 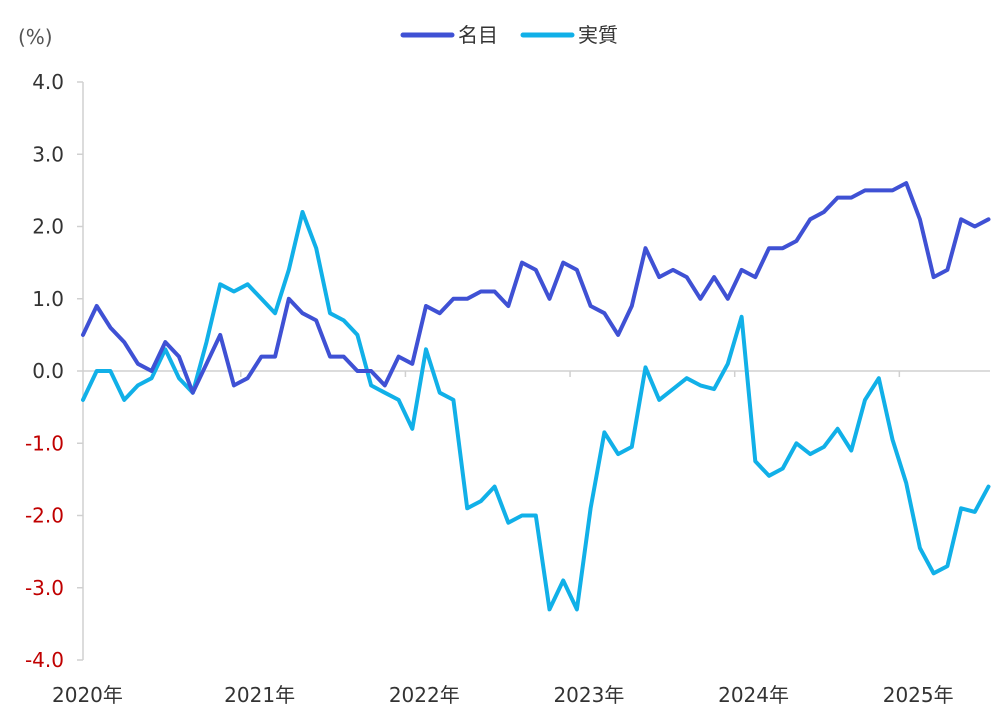 I want to click on legend-label-nominal: 名目, so click(x=478, y=35).